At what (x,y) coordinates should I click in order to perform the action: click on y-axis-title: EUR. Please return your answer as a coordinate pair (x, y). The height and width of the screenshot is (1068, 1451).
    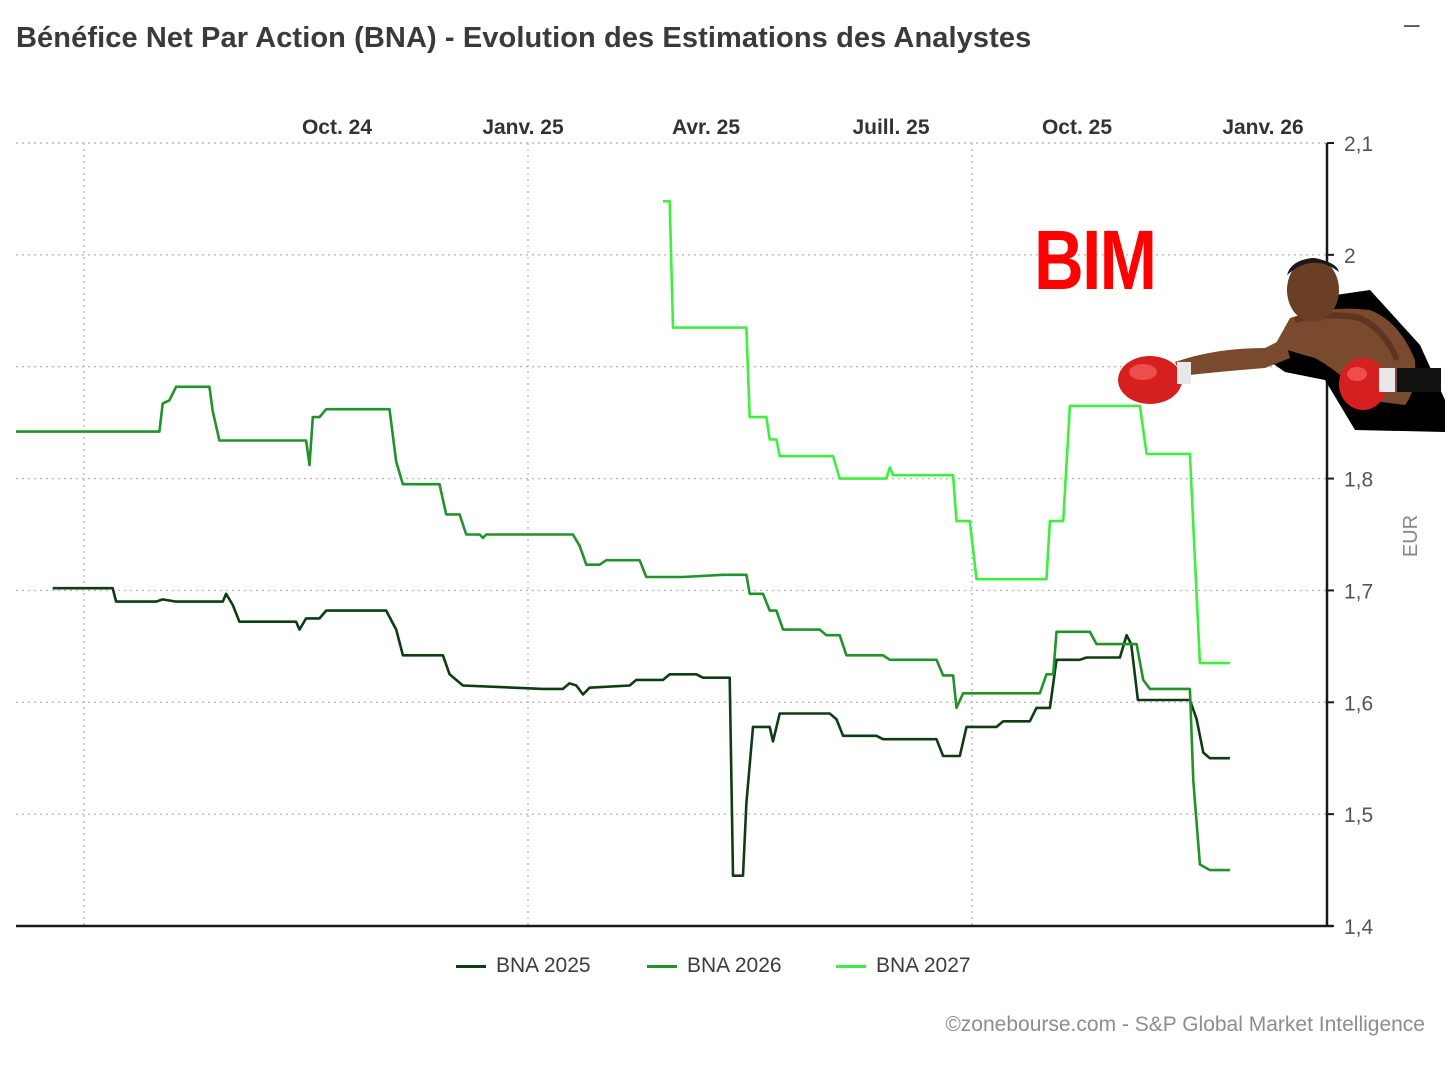
    Looking at the image, I should click on (1411, 536).